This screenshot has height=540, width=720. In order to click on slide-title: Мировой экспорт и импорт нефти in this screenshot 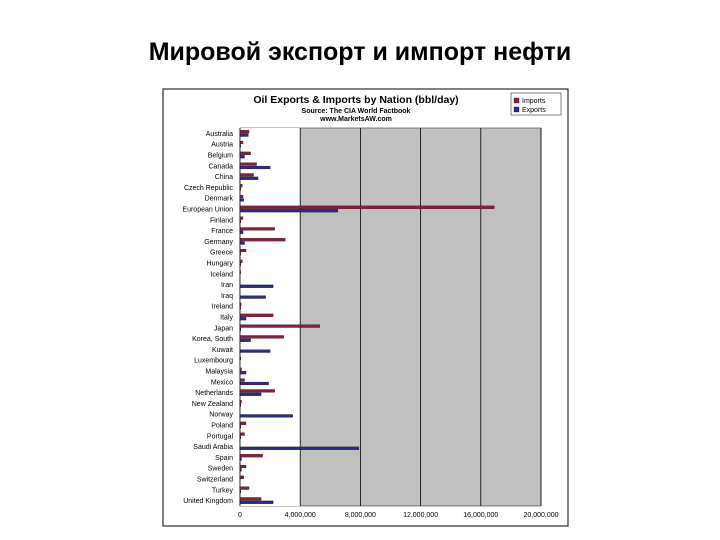, I will do `click(360, 52)`.